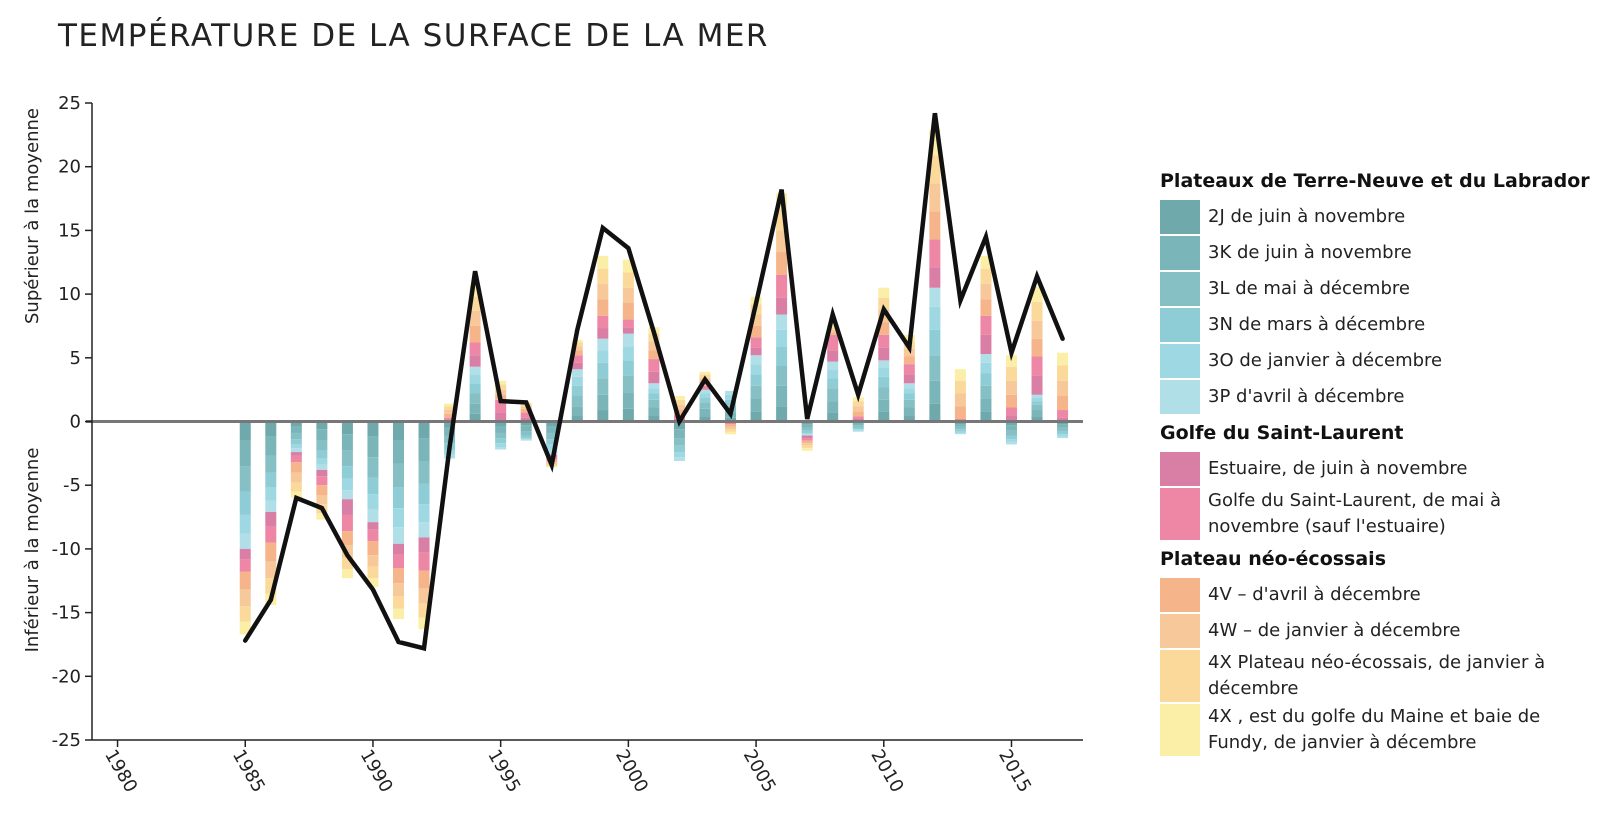 The image size is (1600, 840). Describe the element at coordinates (731, 425) in the screenshot. I see `bar-segment-2004-s8` at that location.